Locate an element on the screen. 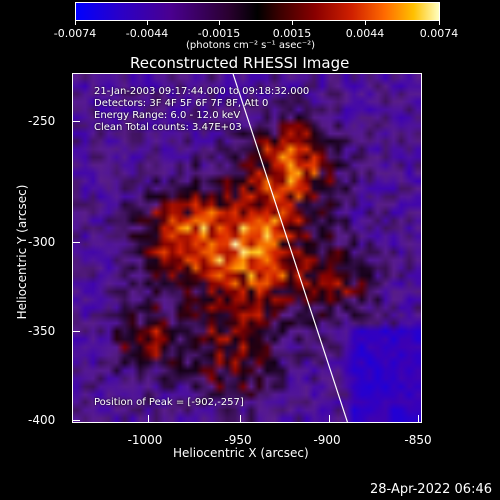 Image resolution: width=500 pixels, height=500 pixels. x-tick-label: -850 is located at coordinates (418, 440).